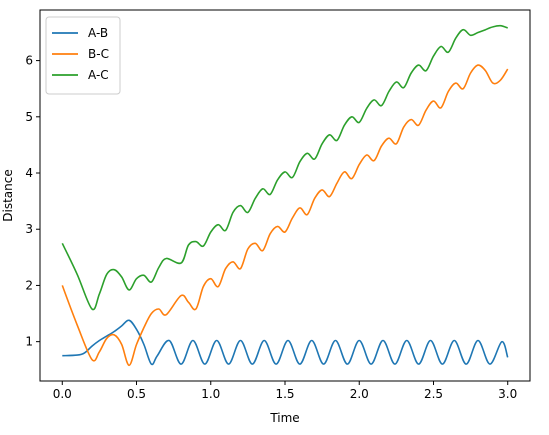  Describe the element at coordinates (29, 285) in the screenshot. I see `y-tick-label: 2` at that location.